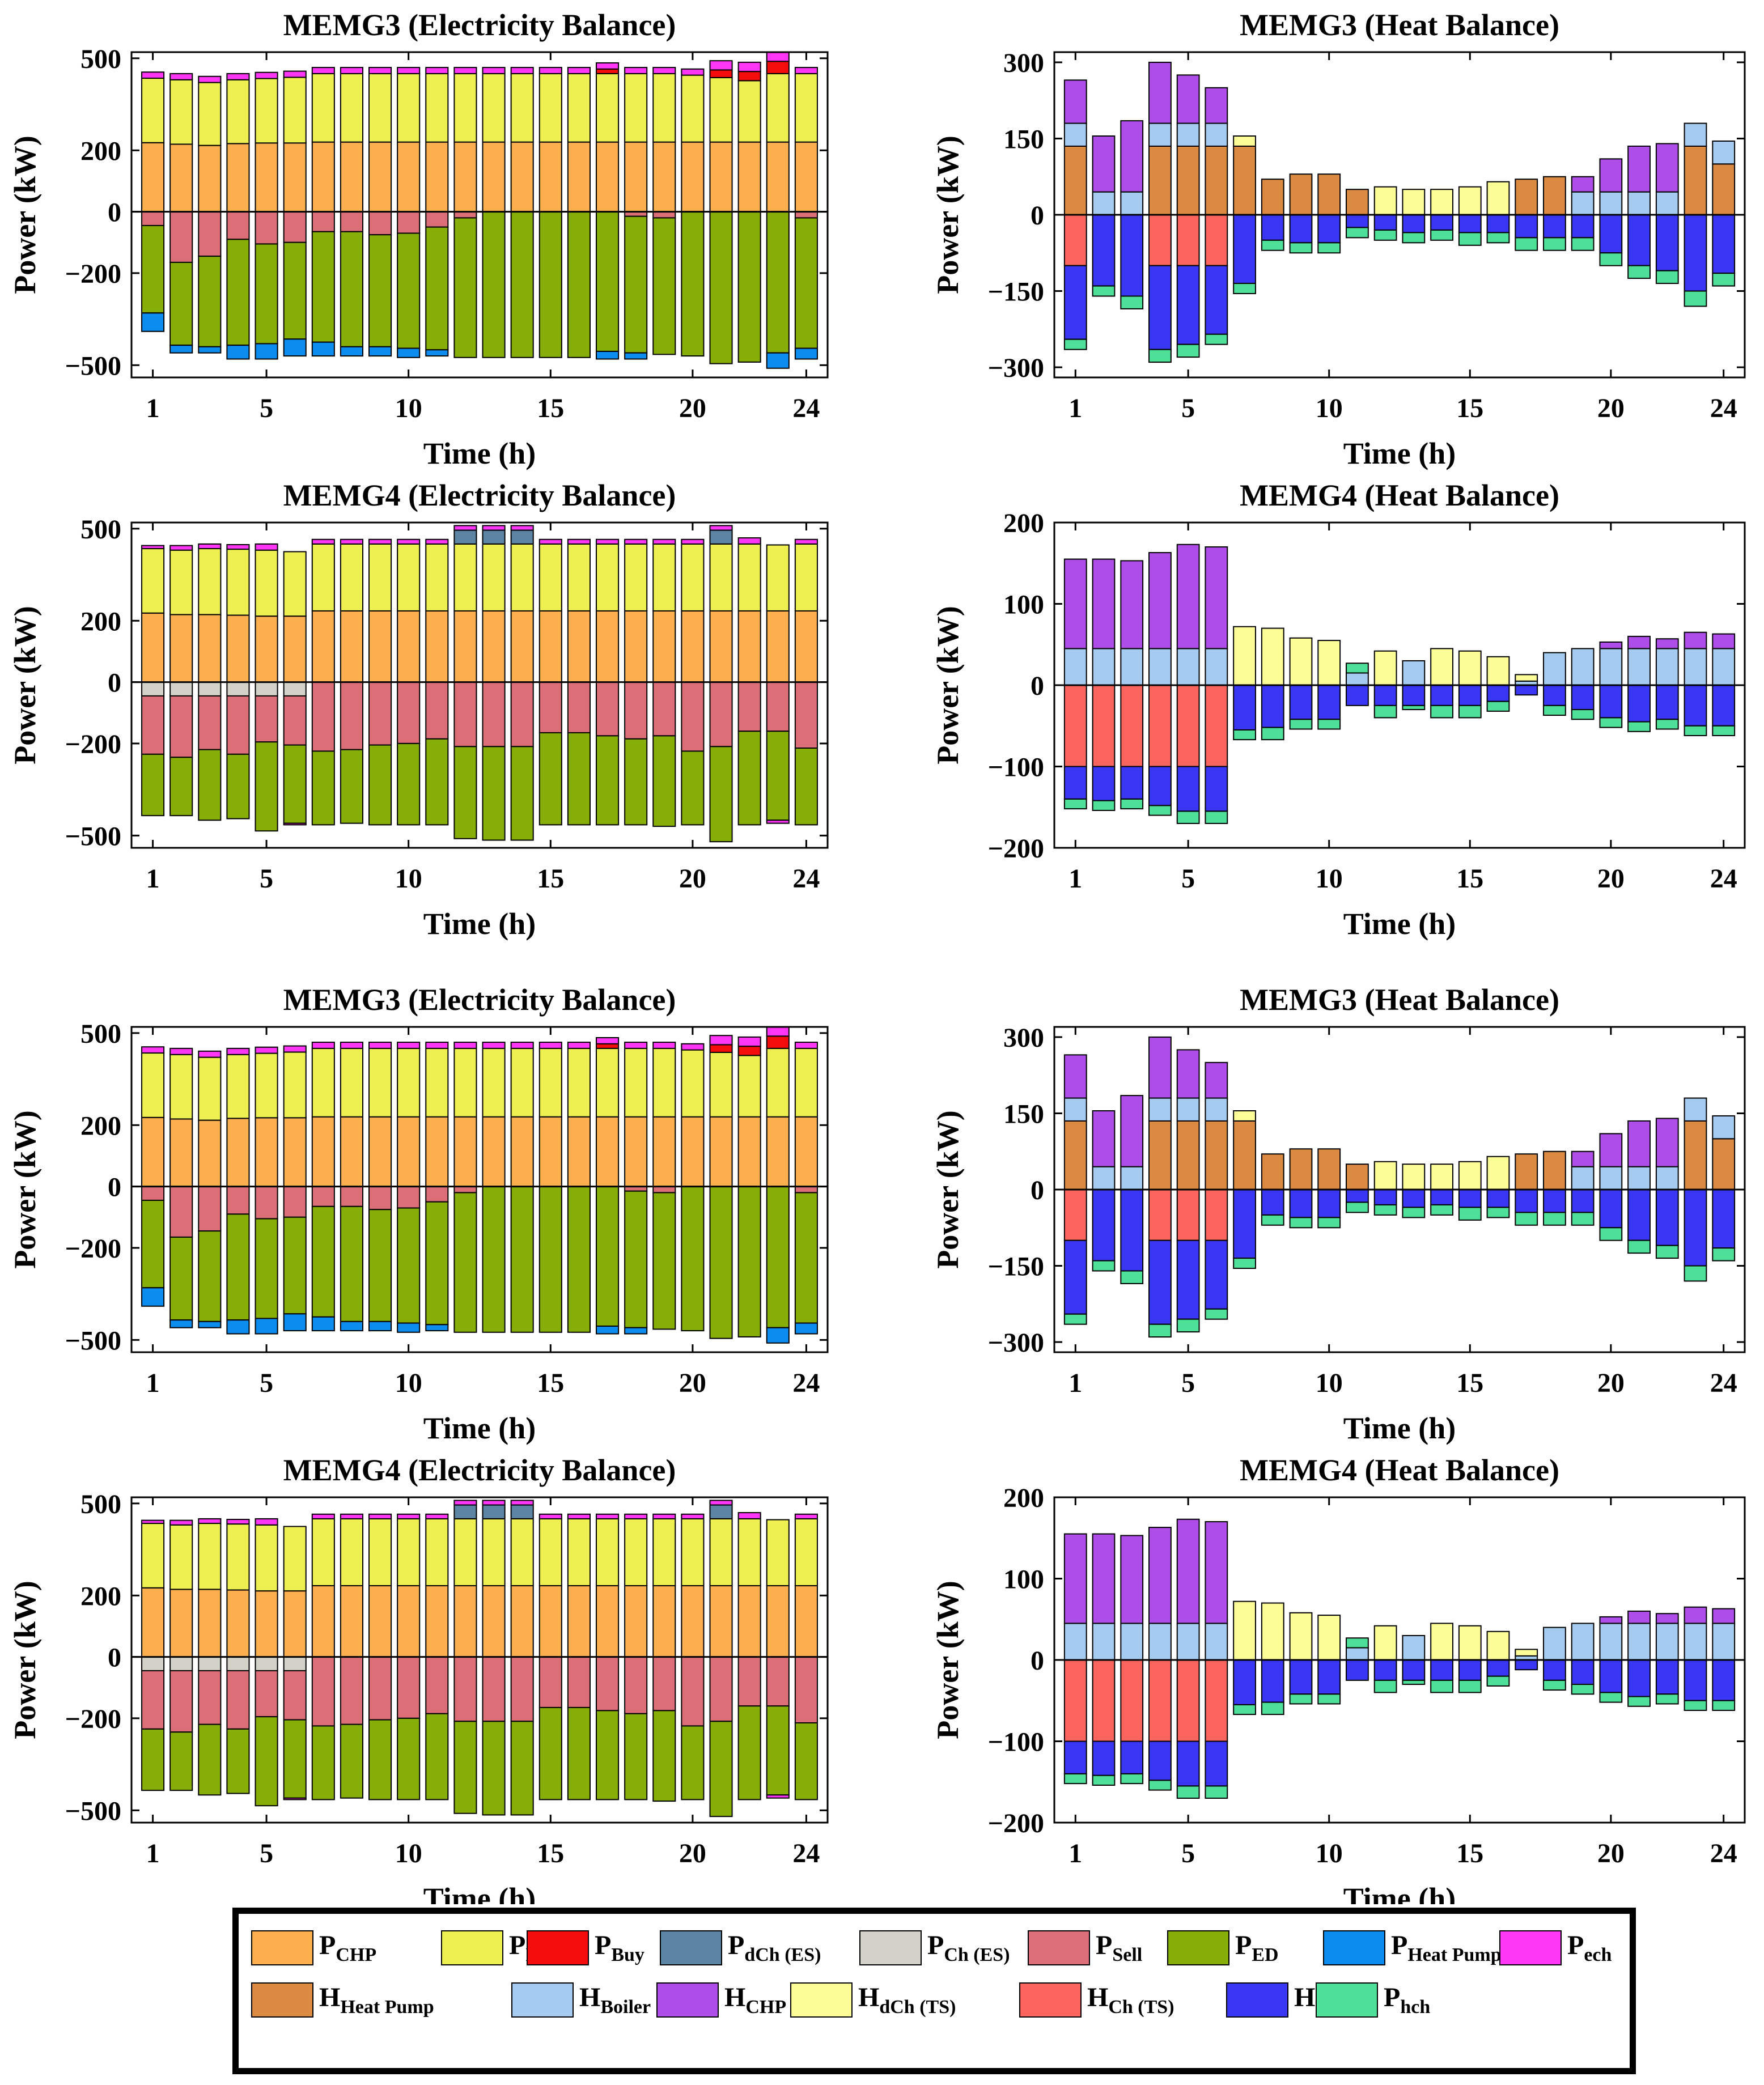  Describe the element at coordinates (238, 689) in the screenshot. I see `bar-p_ches` at that location.